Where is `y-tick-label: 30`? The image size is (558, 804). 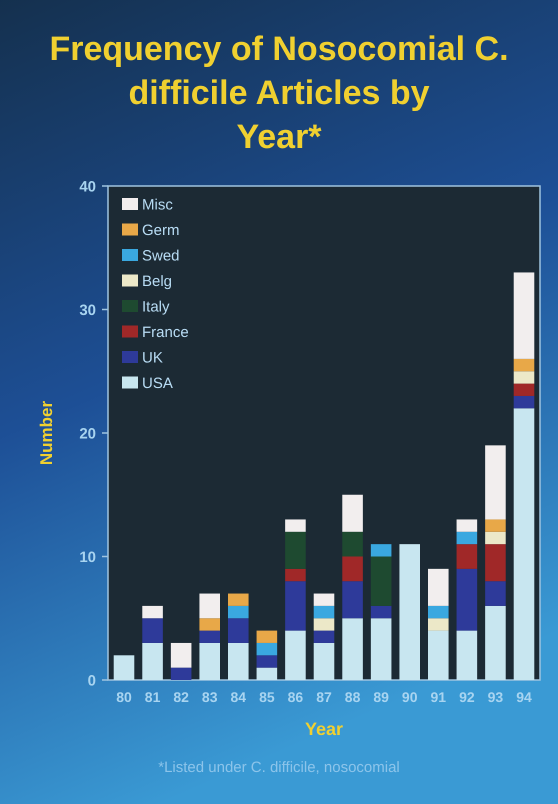 y-tick-label: 30 is located at coordinates (87, 310).